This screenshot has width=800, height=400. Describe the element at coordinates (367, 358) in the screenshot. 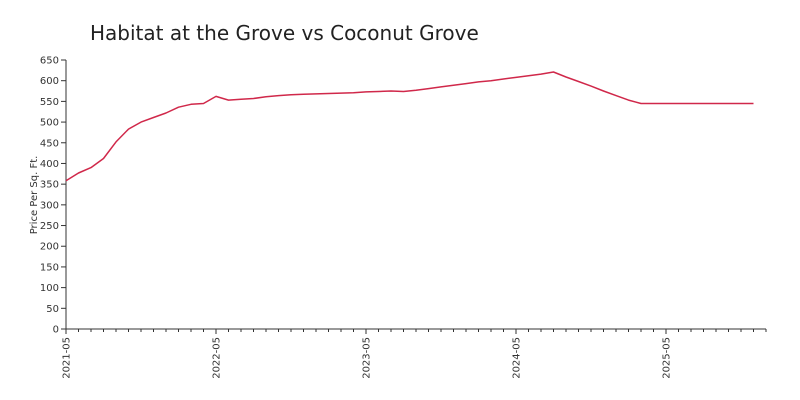

I see `x-tick-label: 2023-05` at that location.